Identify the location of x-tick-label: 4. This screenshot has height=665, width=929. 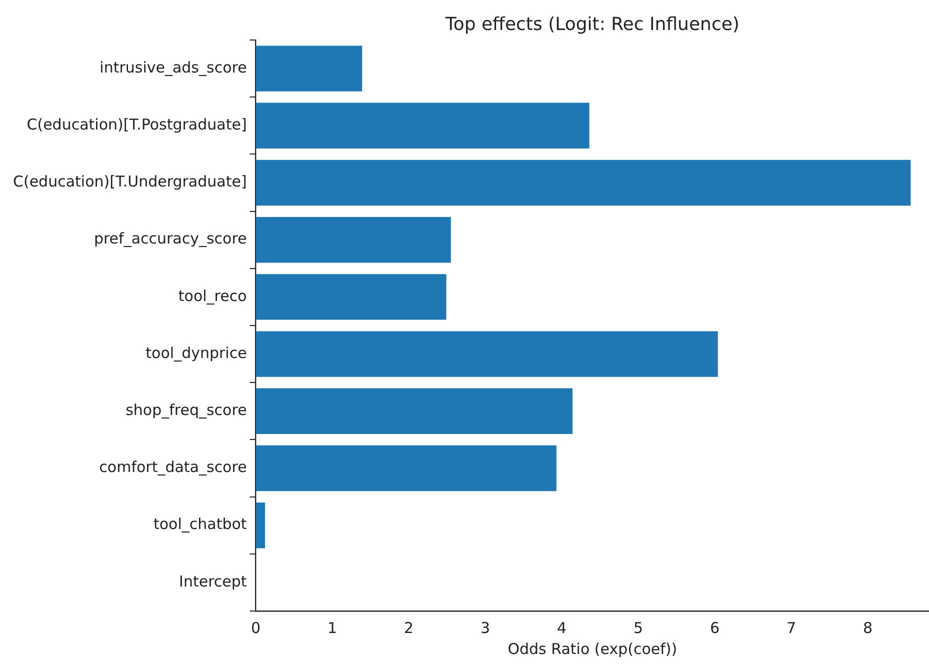
(562, 627).